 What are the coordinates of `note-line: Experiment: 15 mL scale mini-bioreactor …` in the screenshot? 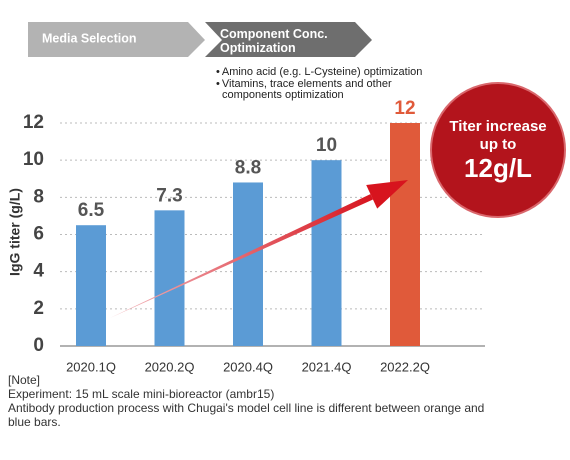 It's located at (141, 394).